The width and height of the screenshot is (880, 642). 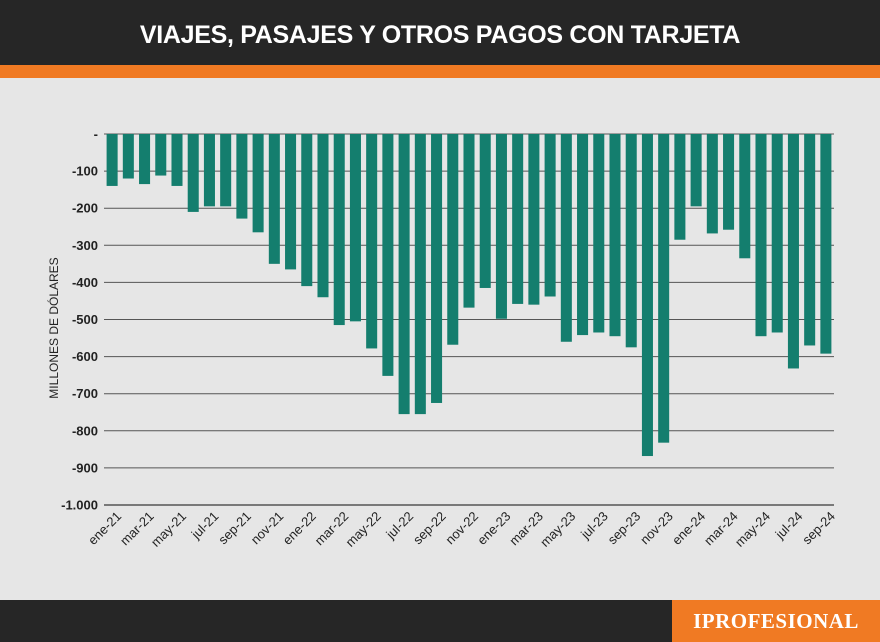 What do you see at coordinates (688, 528) in the screenshot?
I see `x-tick-label: ene-24` at bounding box center [688, 528].